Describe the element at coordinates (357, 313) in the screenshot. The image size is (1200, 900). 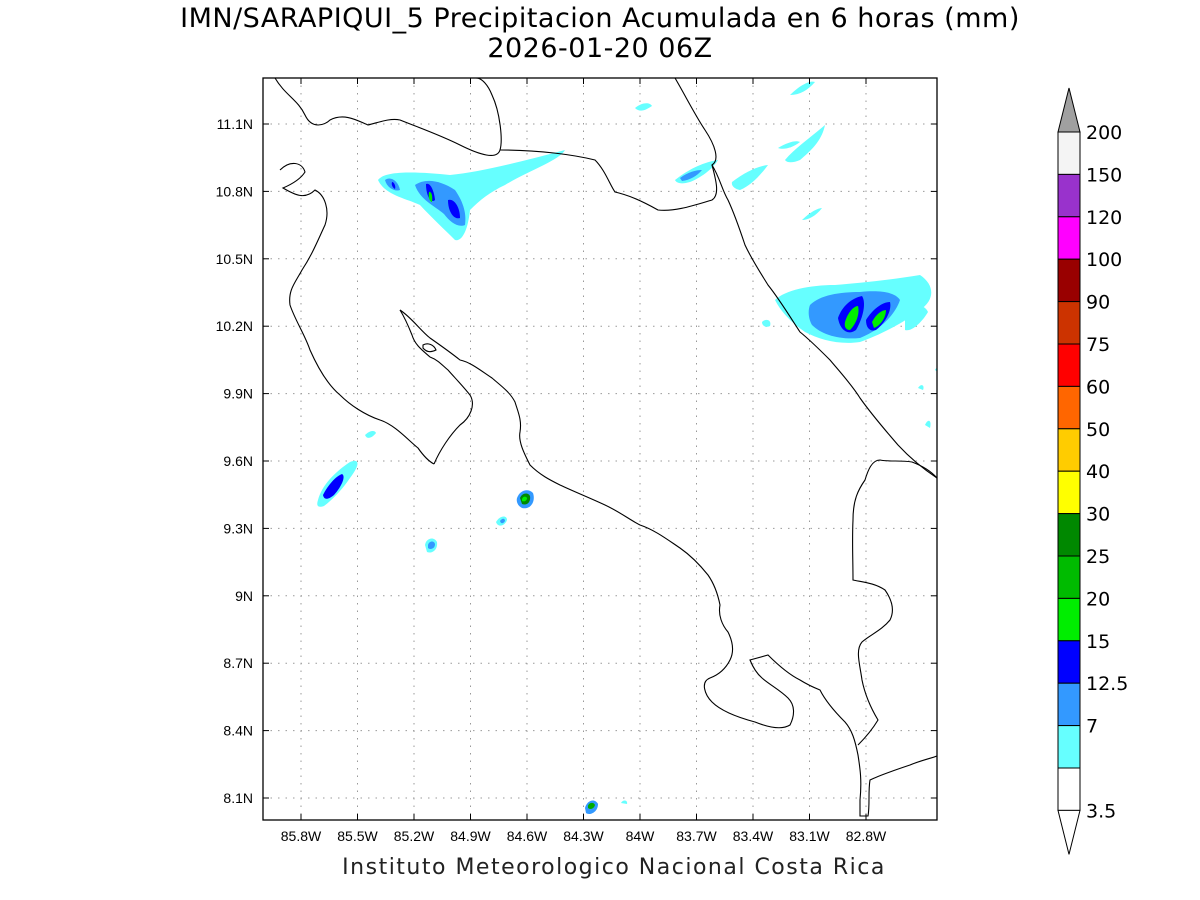
I see `pacific-coast-guanacaste` at that location.